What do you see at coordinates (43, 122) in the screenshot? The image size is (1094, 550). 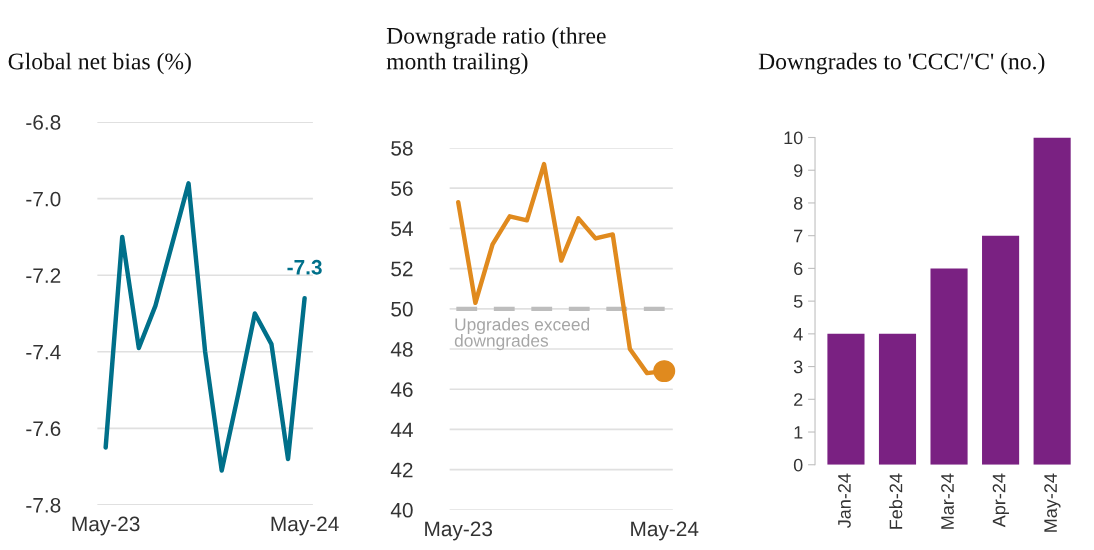 I see `y-tick-label: -6.8` at bounding box center [43, 122].